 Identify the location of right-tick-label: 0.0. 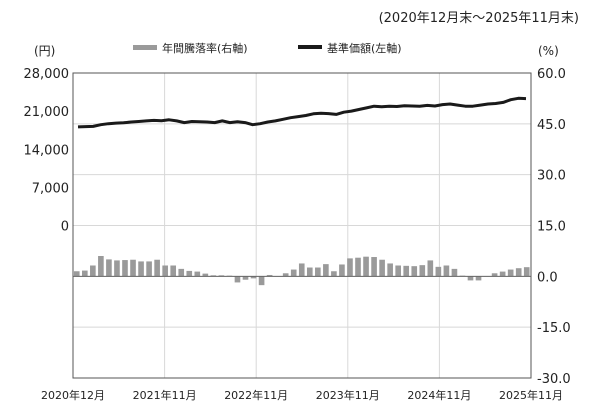
(547, 277).